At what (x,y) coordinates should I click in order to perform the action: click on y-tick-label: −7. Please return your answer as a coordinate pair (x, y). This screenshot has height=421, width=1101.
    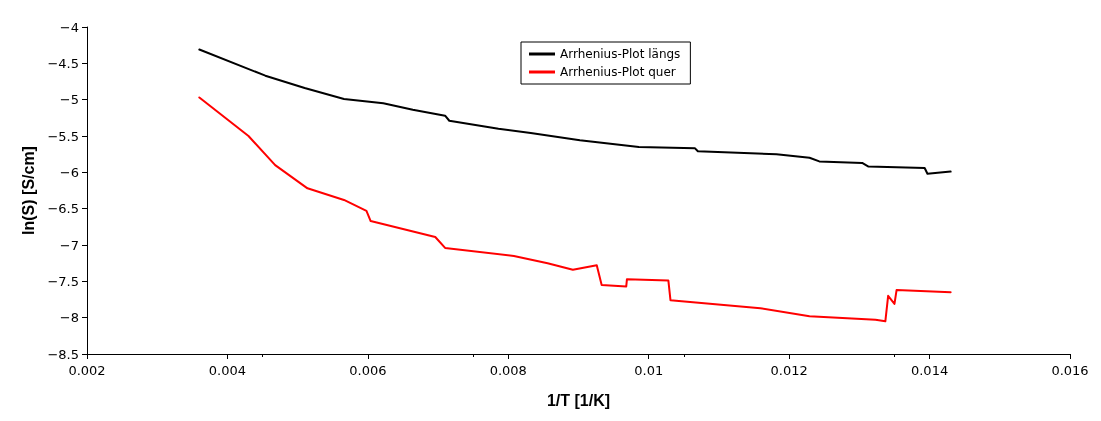
    Looking at the image, I should click on (69, 245).